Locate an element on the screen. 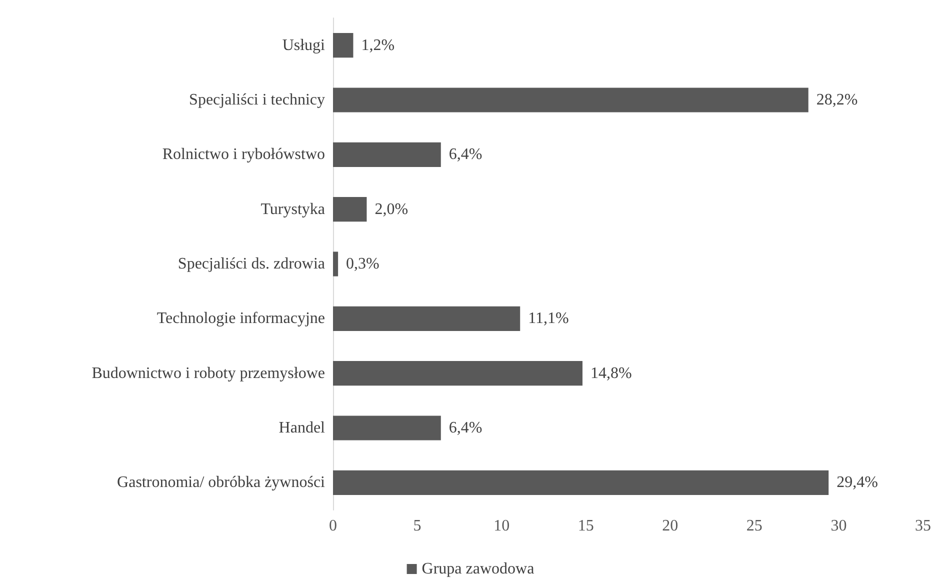  x-tick-label: 5 is located at coordinates (417, 526).